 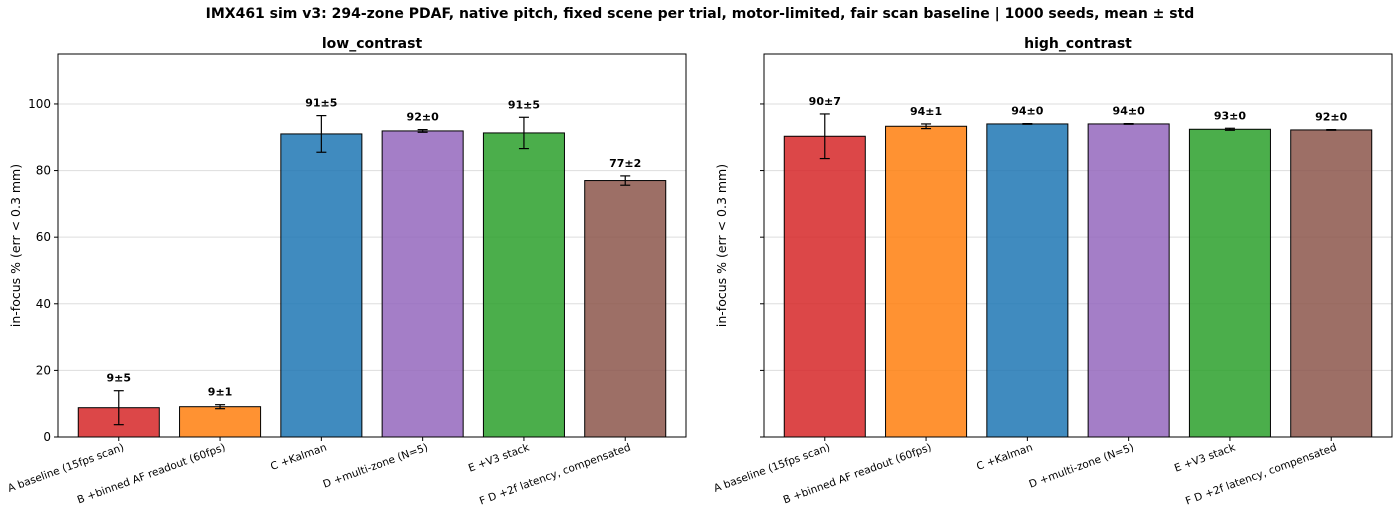 I want to click on data-label: 9±1, so click(x=220, y=392).